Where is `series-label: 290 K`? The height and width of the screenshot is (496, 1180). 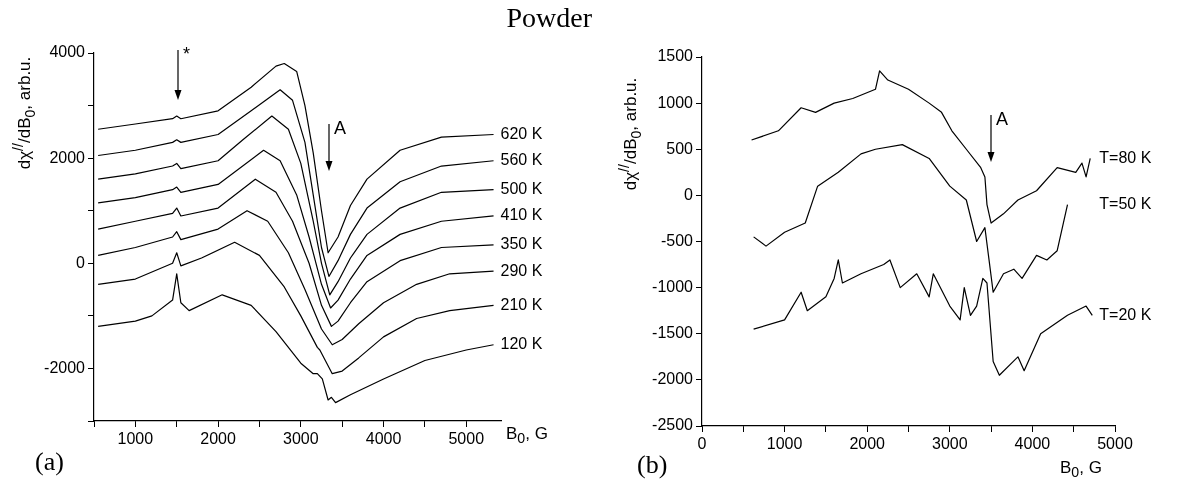 series-label: 290 K is located at coordinates (521, 270).